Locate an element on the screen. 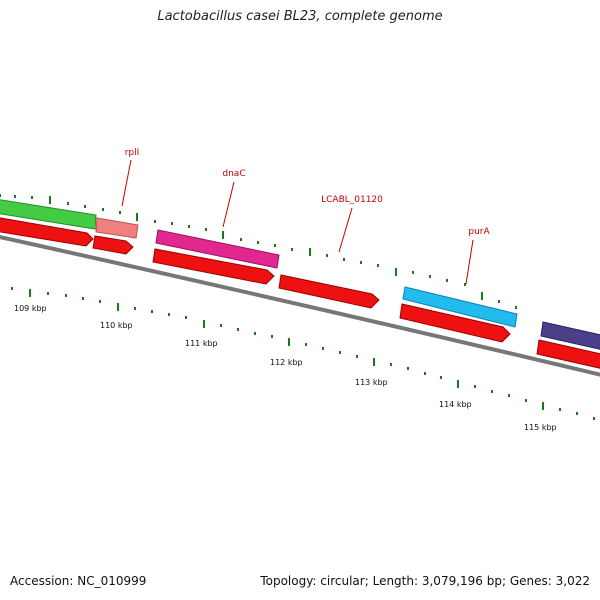 This screenshot has height=600, width=600. accession-info: Accession: NC_010999 is located at coordinates (78, 581).